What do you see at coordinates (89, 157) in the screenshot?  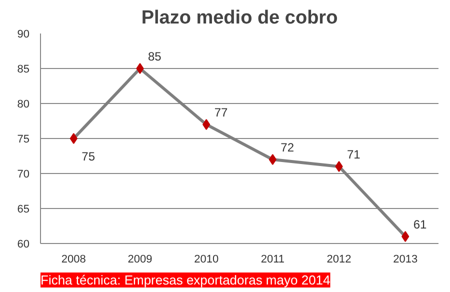 I see `data-label: 75` at bounding box center [89, 157].